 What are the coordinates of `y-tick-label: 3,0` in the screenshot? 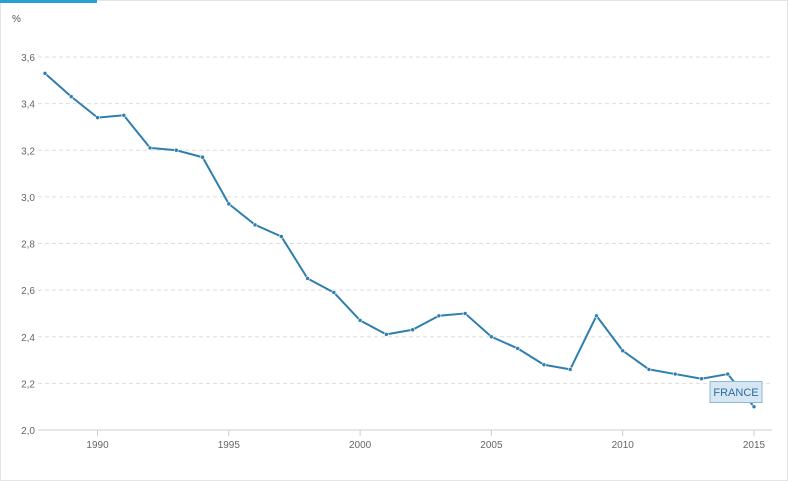 It's located at (28, 198).